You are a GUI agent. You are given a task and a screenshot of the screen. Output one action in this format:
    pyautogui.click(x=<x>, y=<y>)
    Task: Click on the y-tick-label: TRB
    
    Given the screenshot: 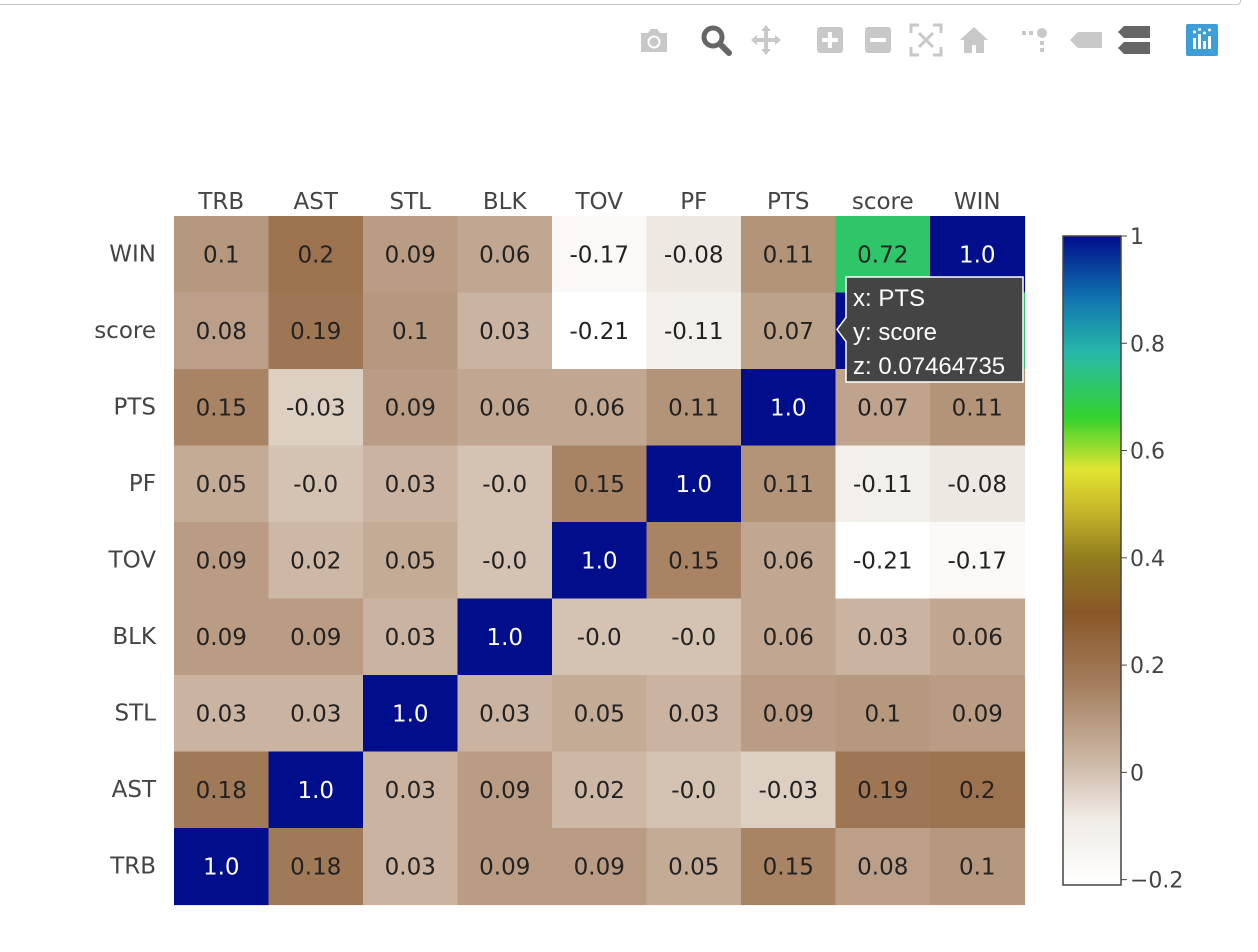 What is the action you would take?
    pyautogui.click(x=132, y=866)
    